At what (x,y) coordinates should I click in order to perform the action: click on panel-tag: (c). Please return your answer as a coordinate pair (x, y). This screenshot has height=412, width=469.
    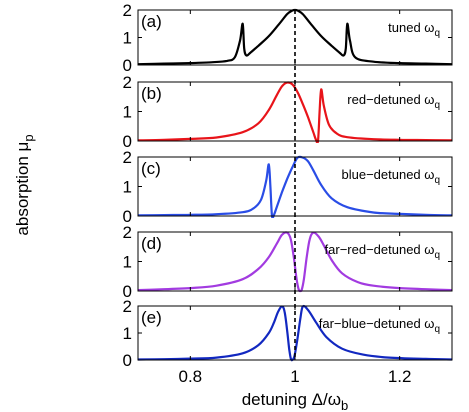
    Looking at the image, I should click on (151, 168).